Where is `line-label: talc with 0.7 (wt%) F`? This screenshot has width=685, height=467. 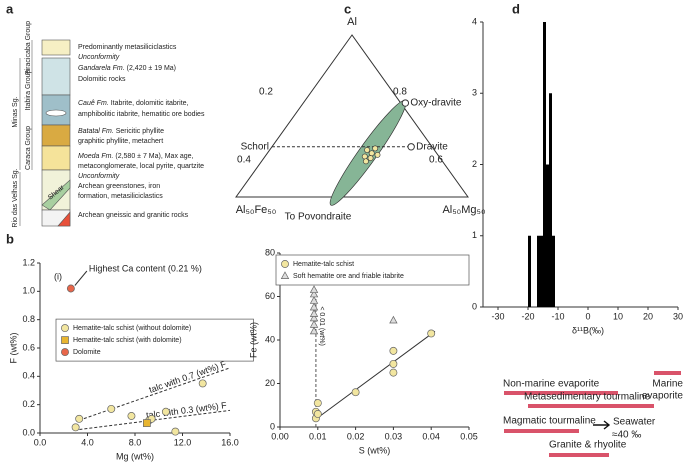 line-label: talc with 0.7 (wt%) F is located at coordinates (188, 377).